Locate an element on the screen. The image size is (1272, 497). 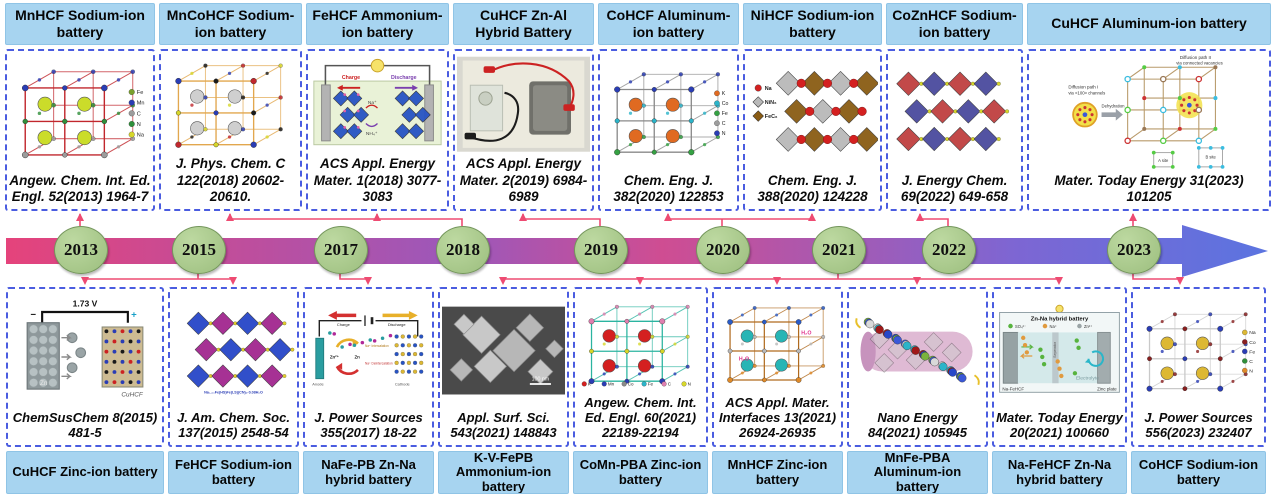
year-marker: 2023 is located at coordinates (1134, 250).